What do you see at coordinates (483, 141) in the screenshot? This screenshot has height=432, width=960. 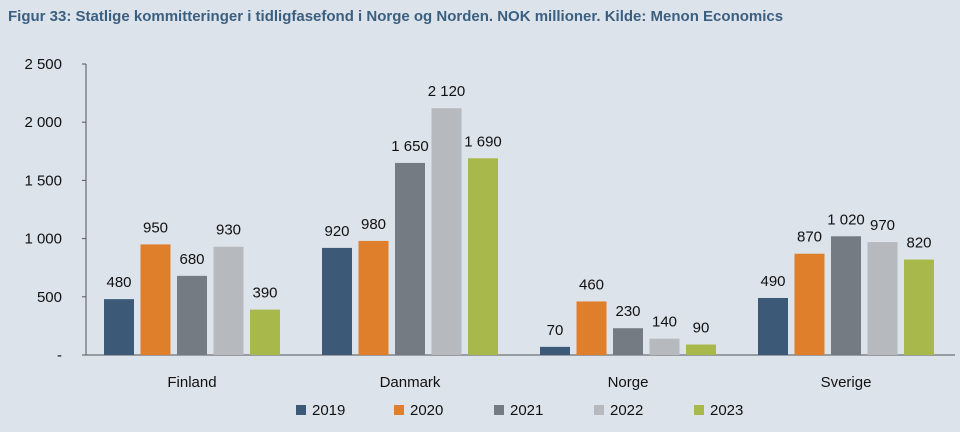 I see `data-label: 1 690` at bounding box center [483, 141].